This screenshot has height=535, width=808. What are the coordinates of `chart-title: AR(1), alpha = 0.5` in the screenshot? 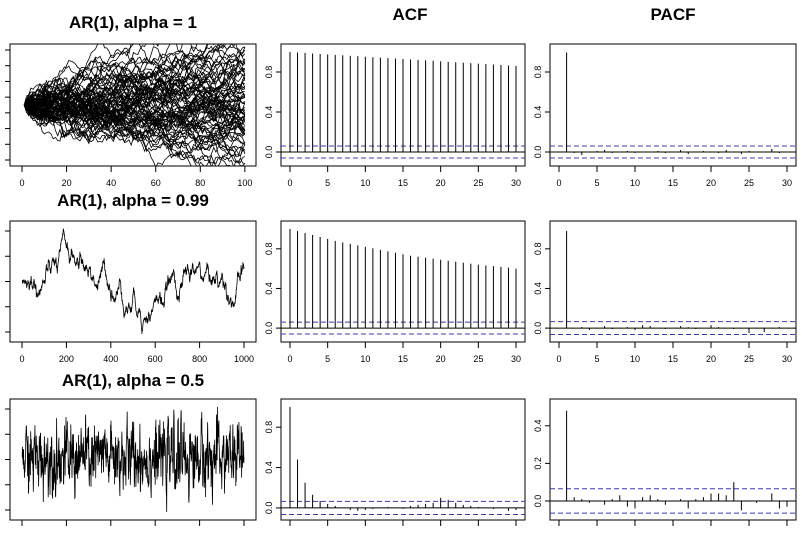 It's located at (133, 380).